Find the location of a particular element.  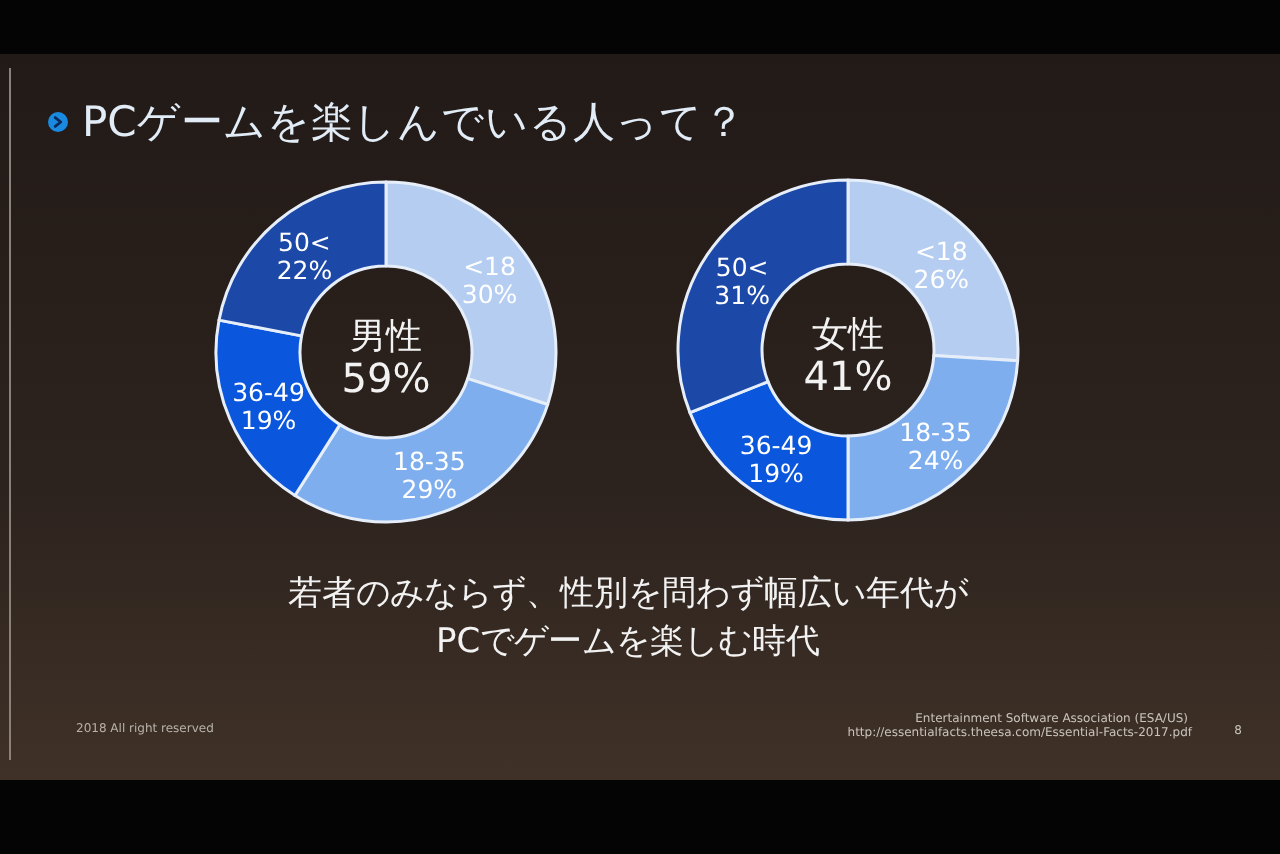

data-label: 29% is located at coordinates (429, 489).